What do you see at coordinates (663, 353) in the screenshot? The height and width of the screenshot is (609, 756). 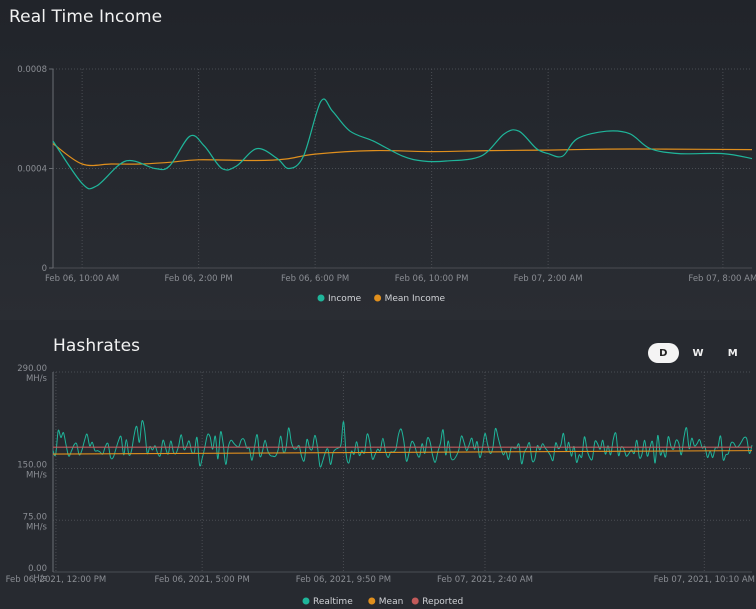 I see `range-day-button: D` at bounding box center [663, 353].